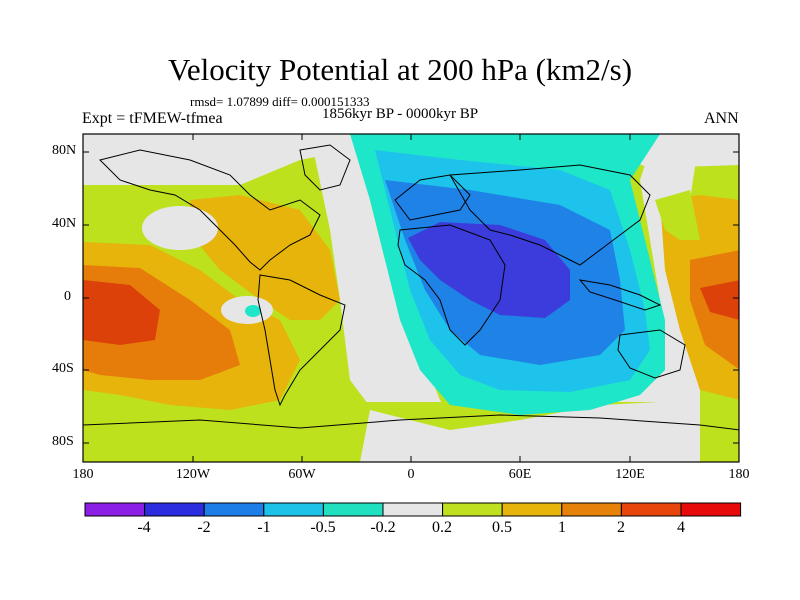  What do you see at coordinates (411, 422) in the screenshot?
I see `antarctica-outline` at bounding box center [411, 422].